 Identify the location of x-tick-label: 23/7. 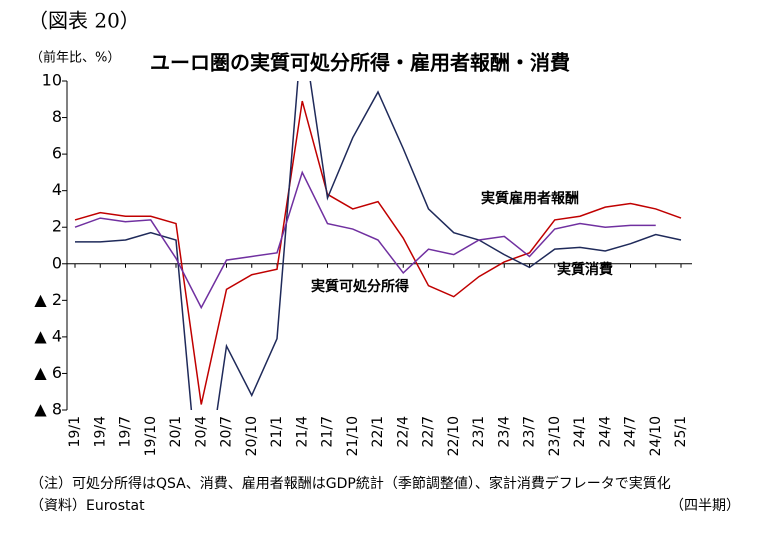
(530, 431).